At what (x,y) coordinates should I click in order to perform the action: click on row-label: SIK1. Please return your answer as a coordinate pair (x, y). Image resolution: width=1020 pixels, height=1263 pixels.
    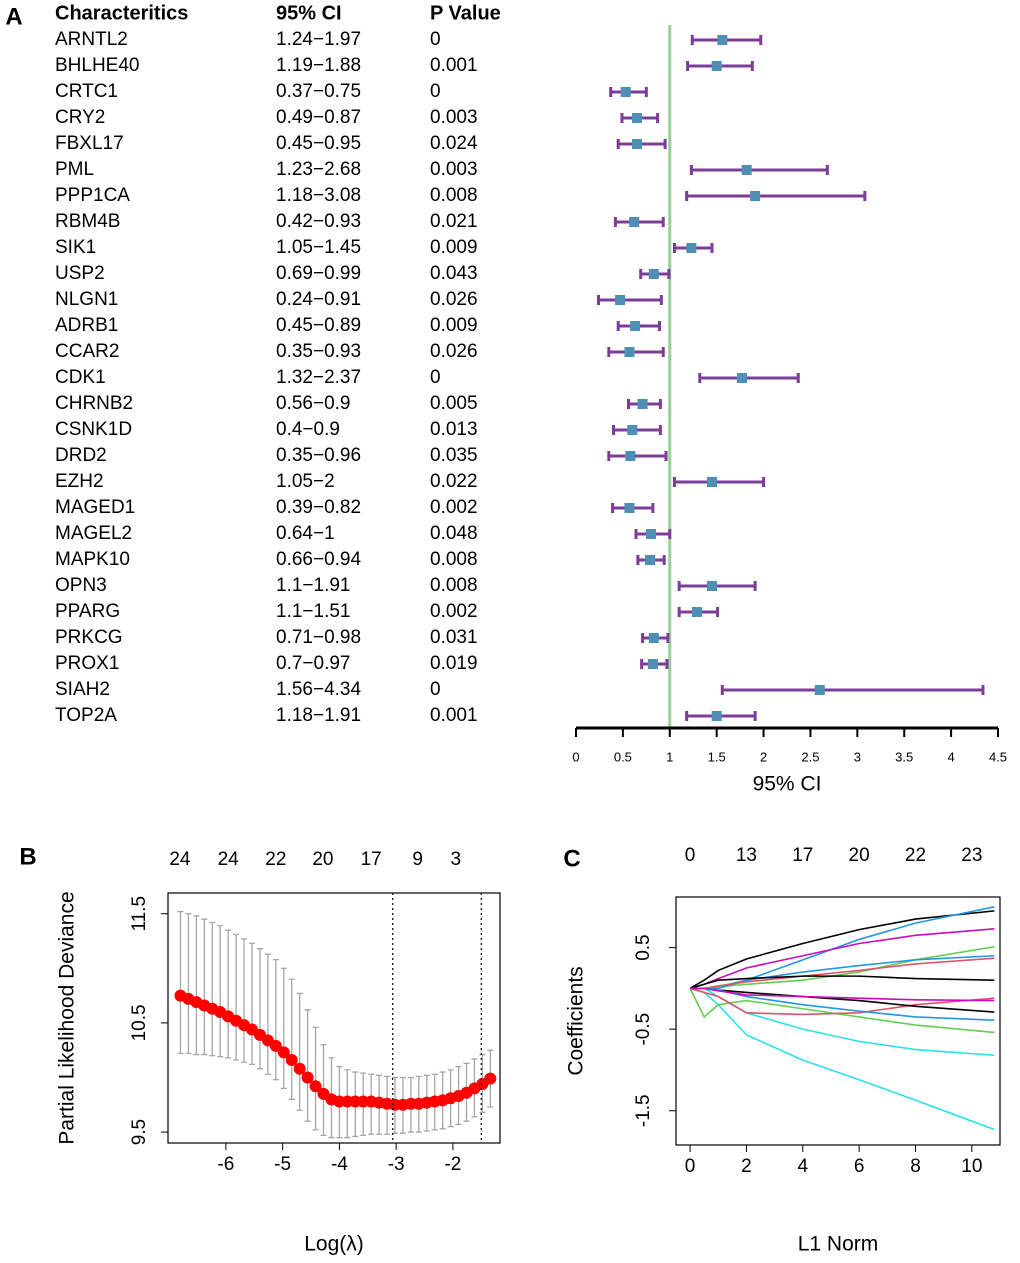
    Looking at the image, I should click on (75, 247).